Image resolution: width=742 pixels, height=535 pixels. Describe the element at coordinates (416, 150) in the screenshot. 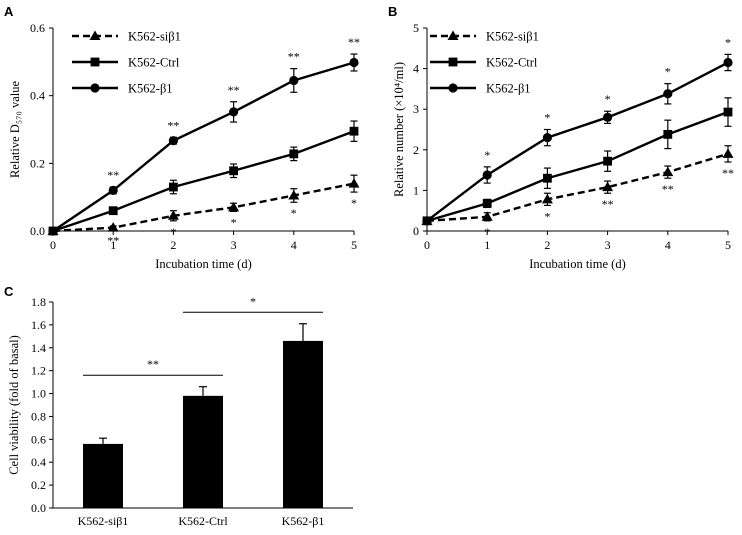

I see `y-tick-label: 2` at that location.